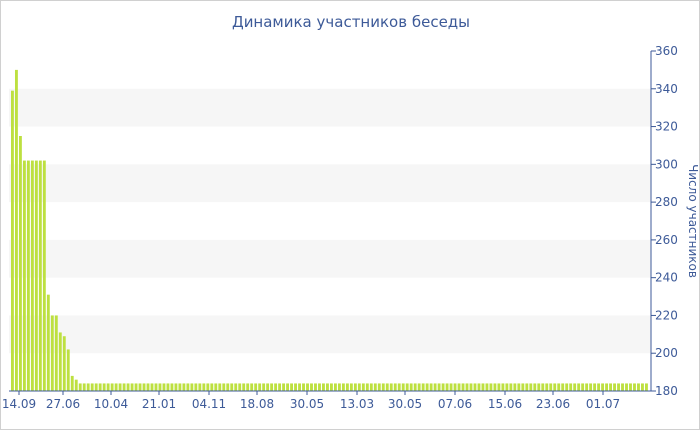 The image size is (700, 431). I want to click on y-tick-label: 320, so click(666, 127).